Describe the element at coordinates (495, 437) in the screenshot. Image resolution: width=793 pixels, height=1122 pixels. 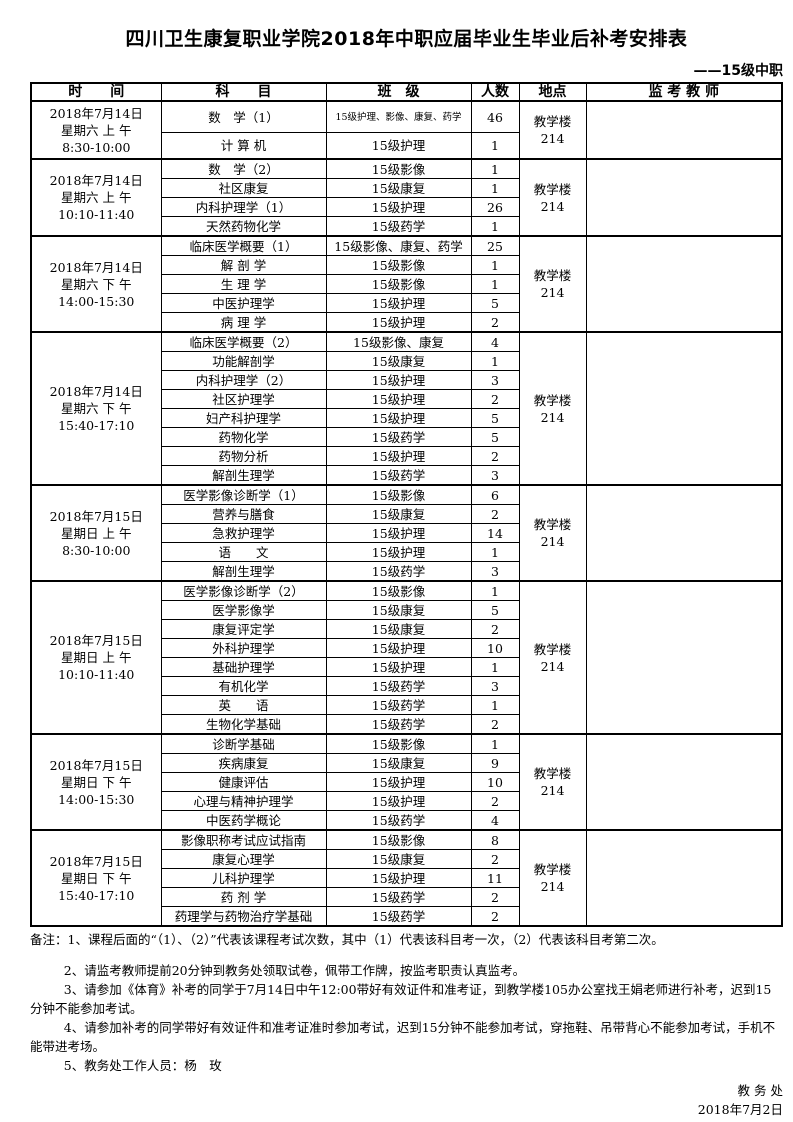
I see `count-cell: 5` at that location.